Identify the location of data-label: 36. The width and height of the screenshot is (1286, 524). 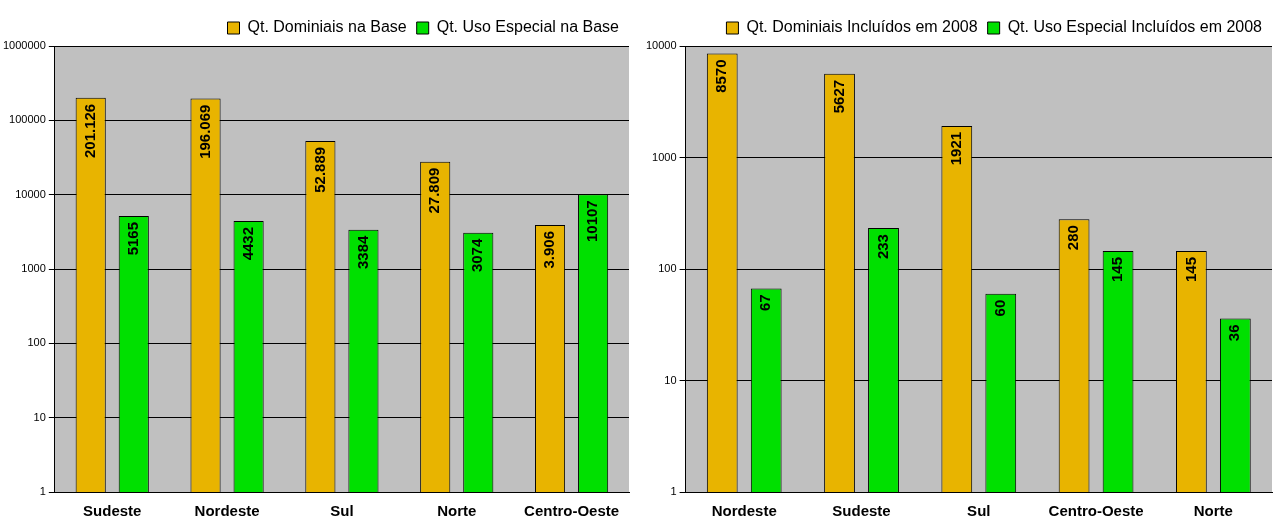
(1234, 333).